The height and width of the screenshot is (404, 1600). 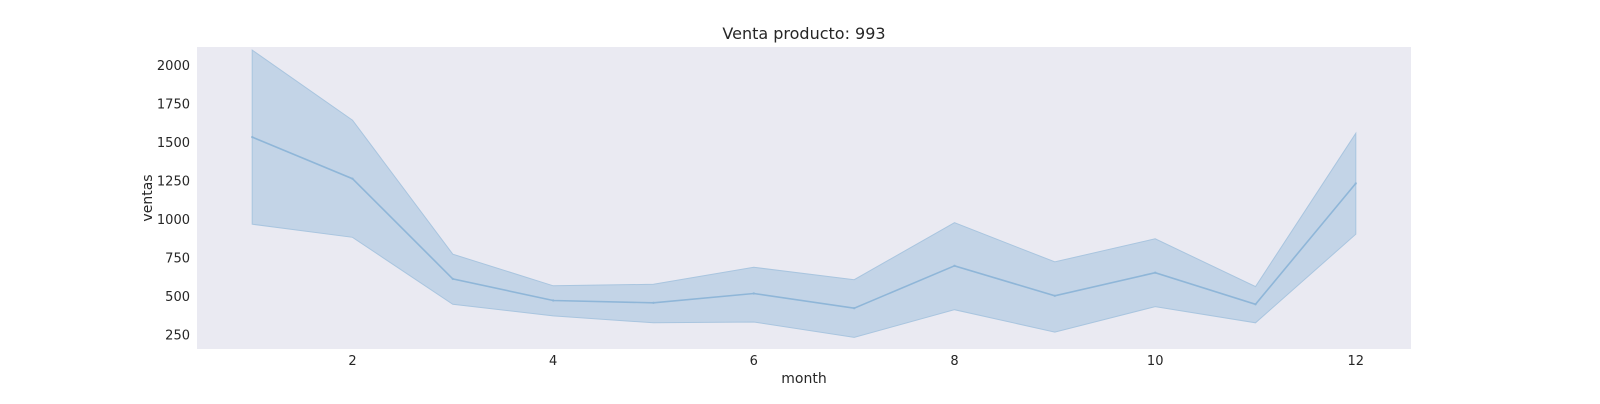 I want to click on y-tick-label: 500, so click(x=177, y=297).